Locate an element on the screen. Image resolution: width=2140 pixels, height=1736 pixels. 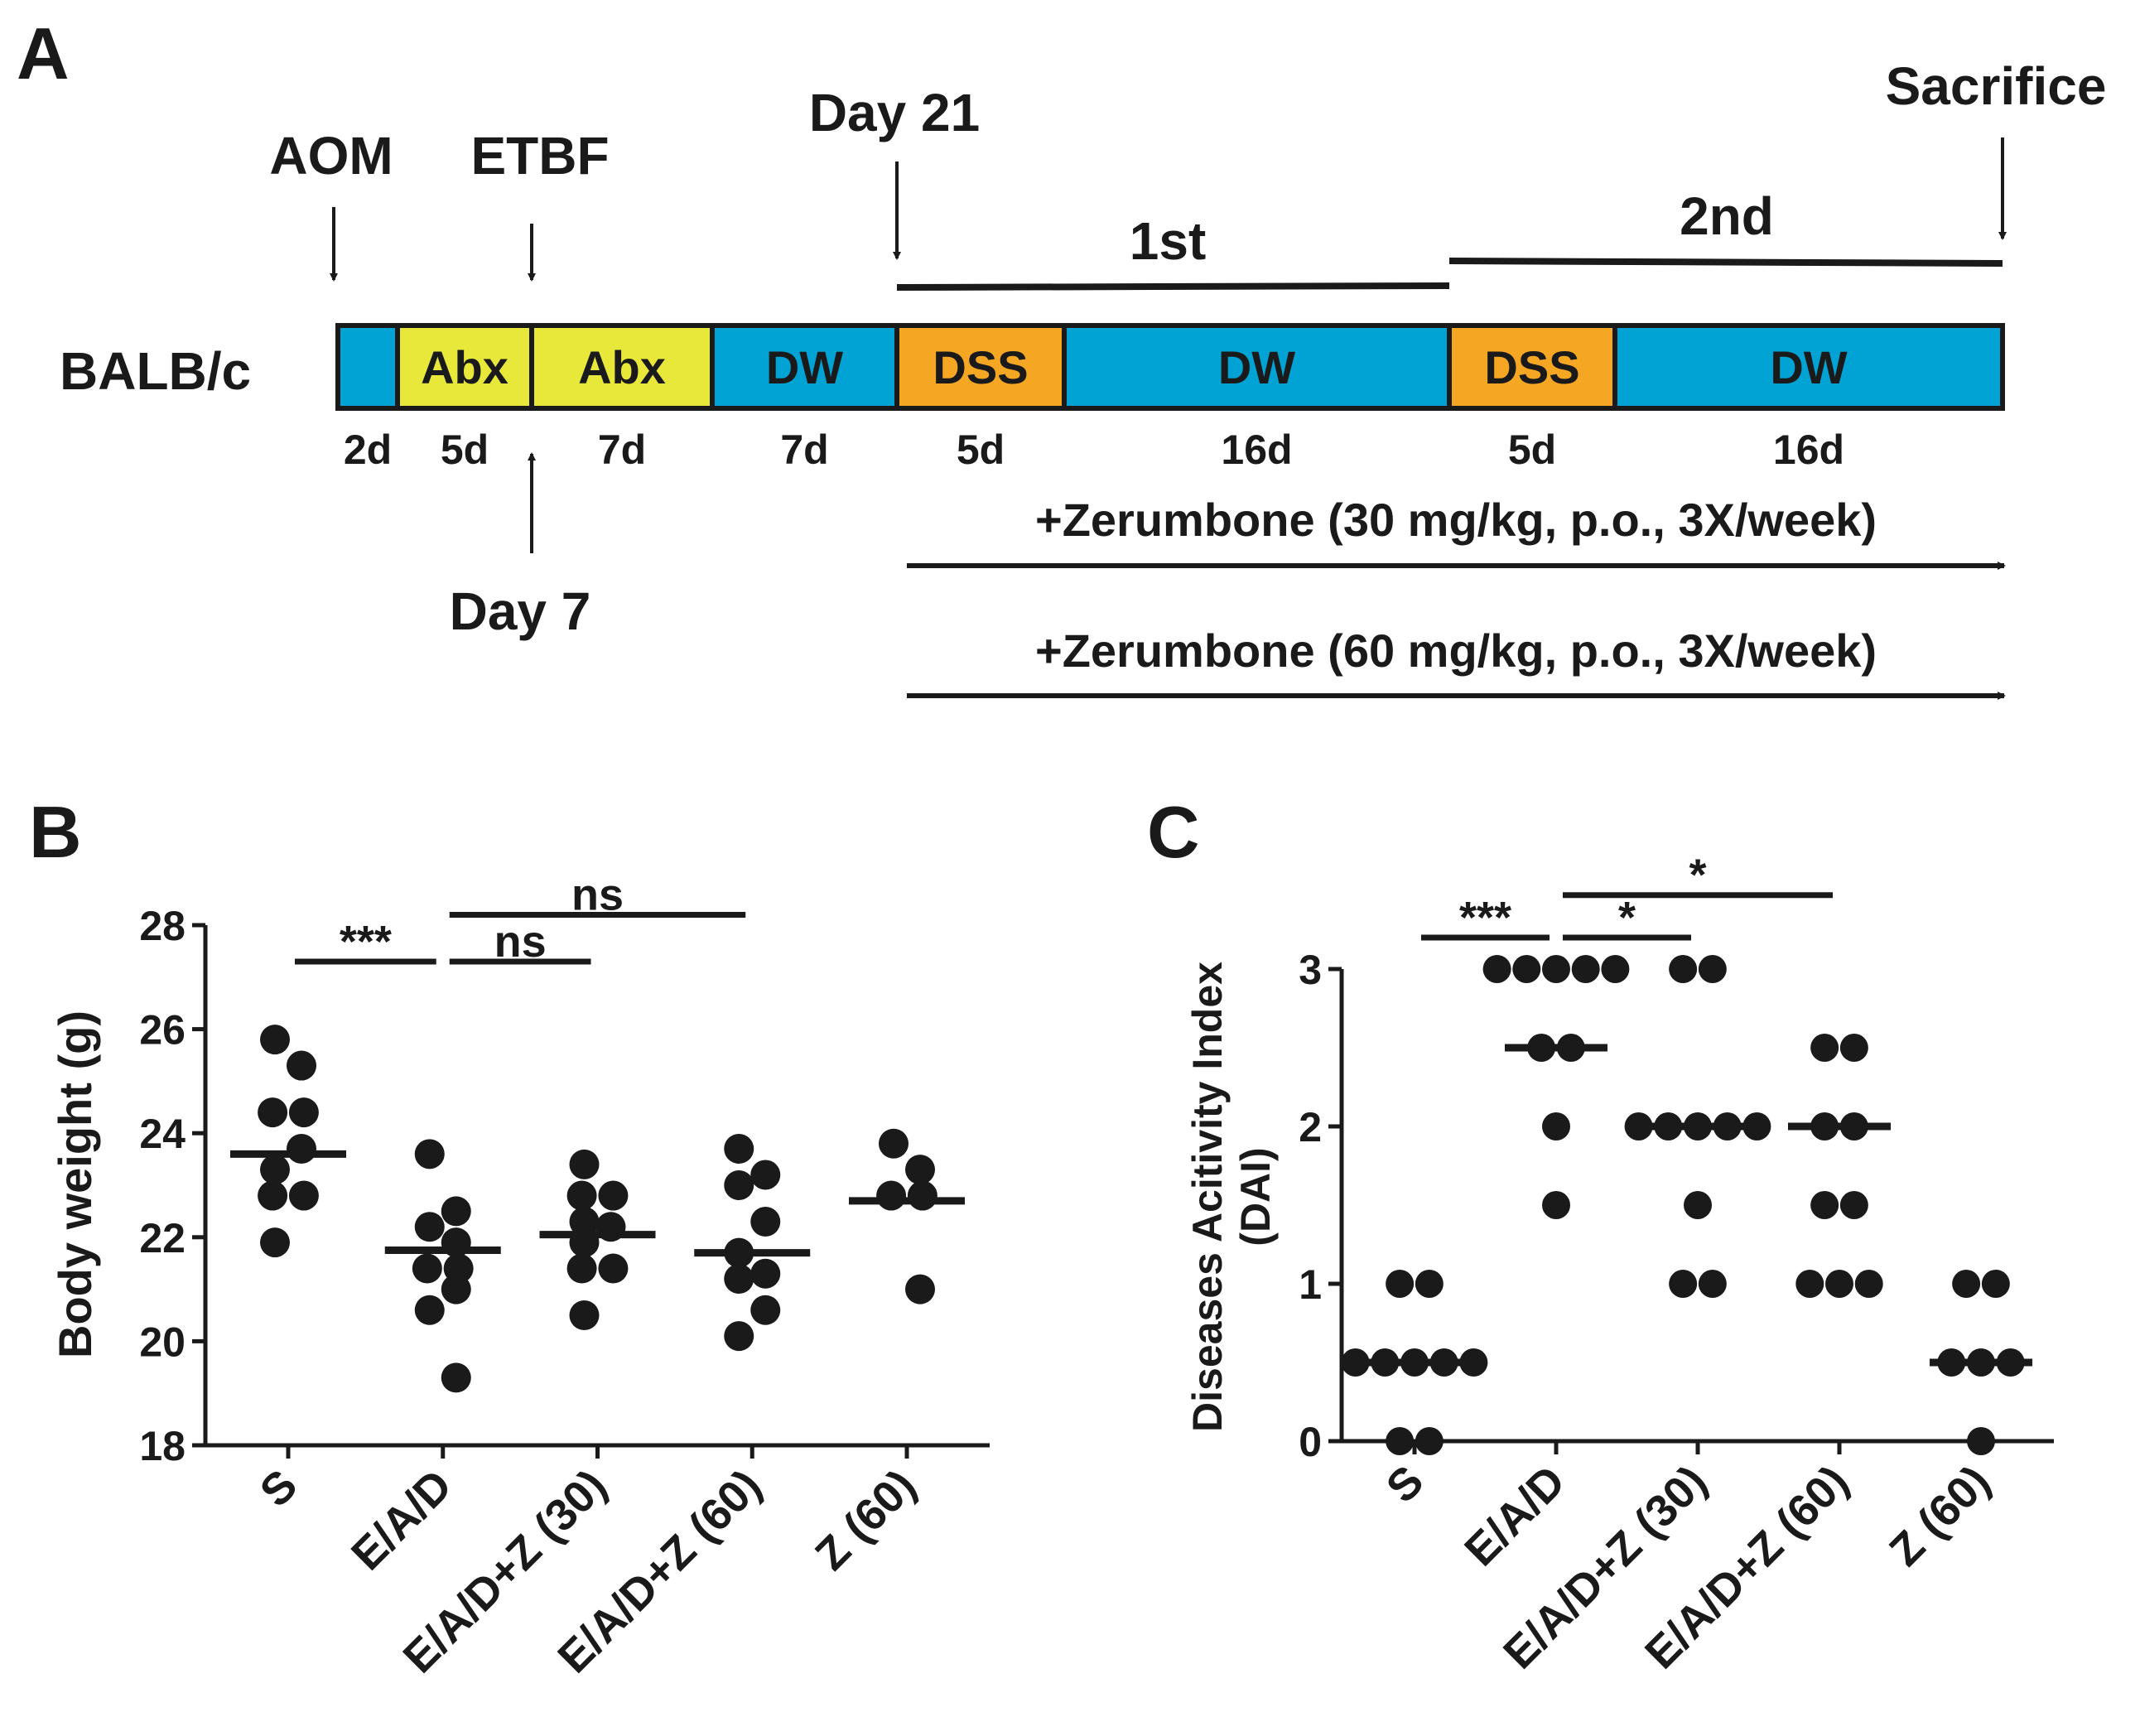
timeline-segment-label: DW is located at coordinates (1256, 367).